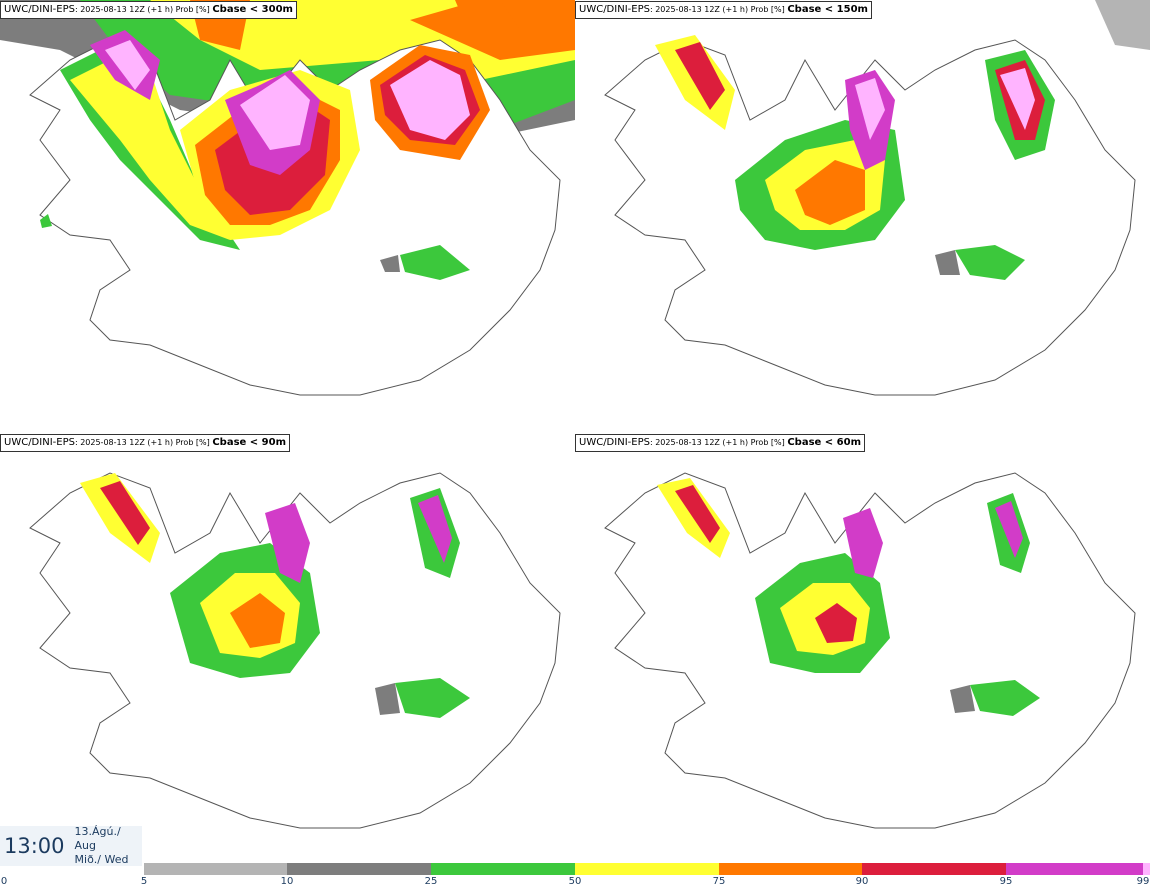 The height and width of the screenshot is (891, 1150). Describe the element at coordinates (101, 845) in the screenshot. I see `valid-date: 13.Ágú./ Aug Mið./ Wed` at that location.